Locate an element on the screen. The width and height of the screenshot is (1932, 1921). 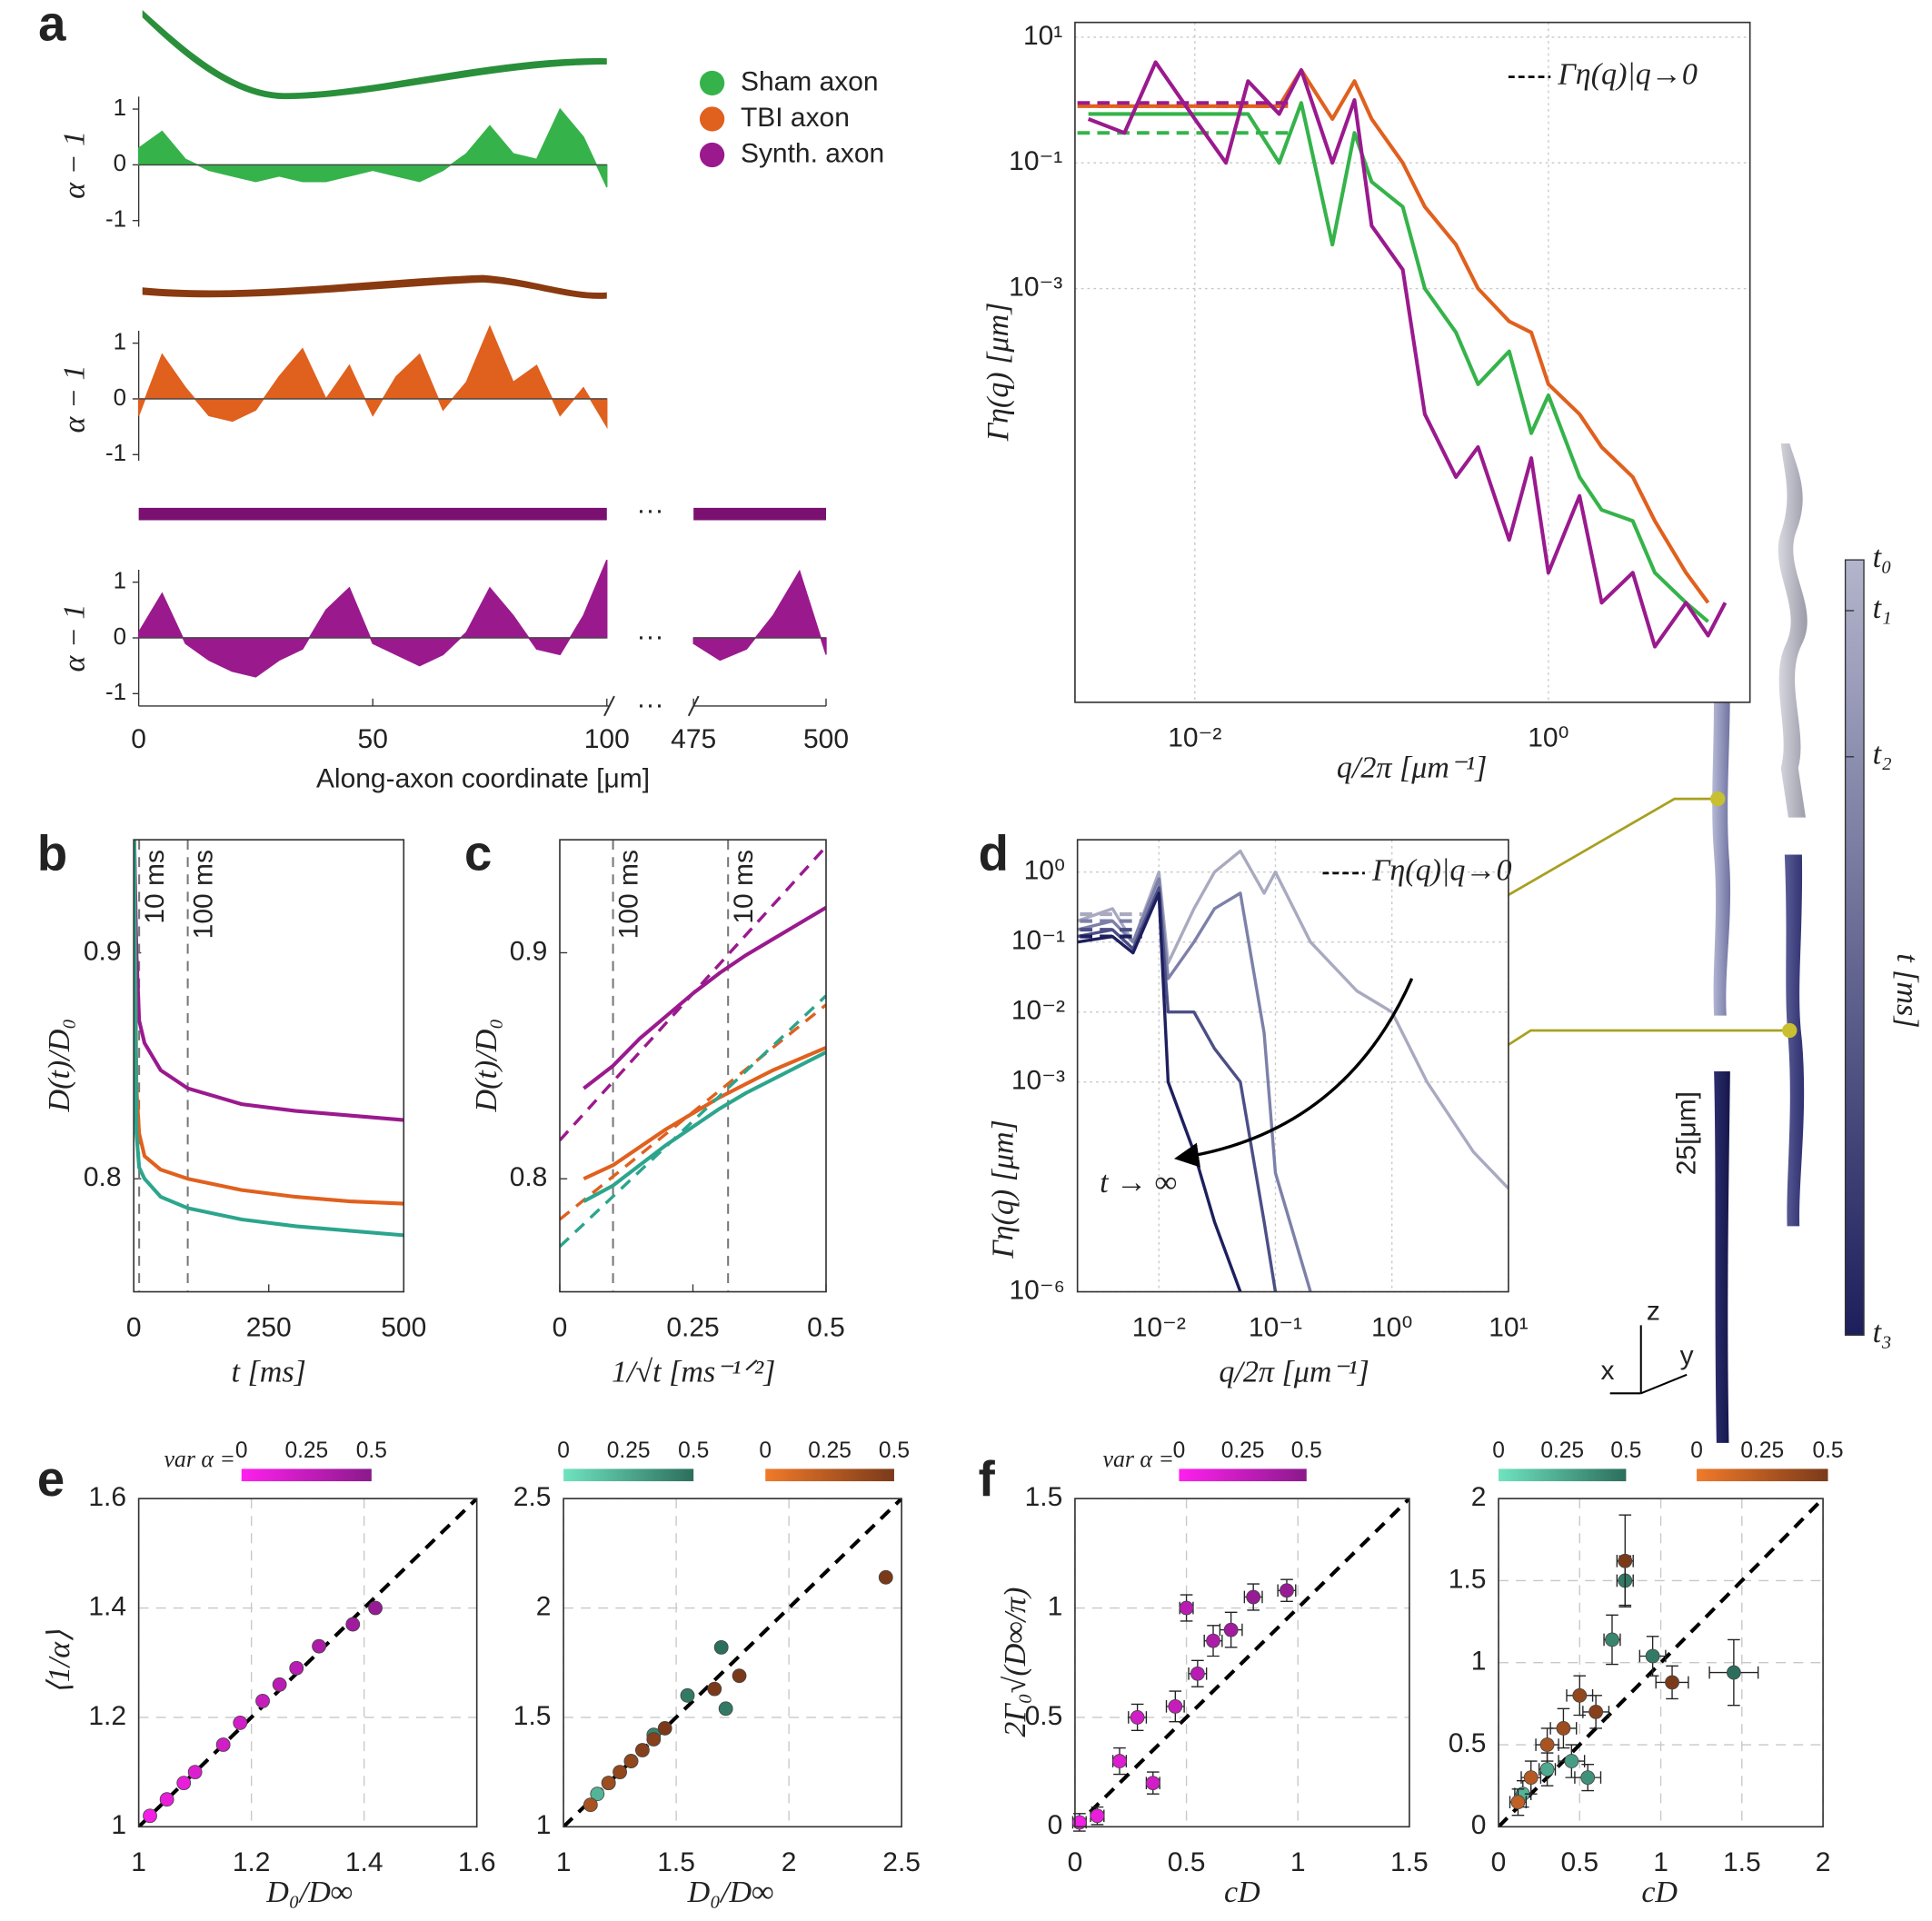
annotation: t → ∞ is located at coordinates (1138, 1182).